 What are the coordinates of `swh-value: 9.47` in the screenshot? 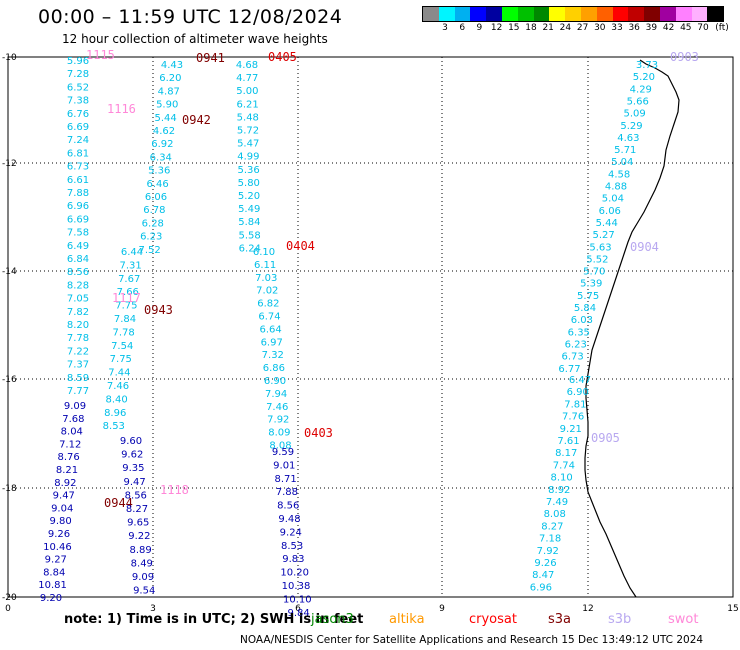 It's located at (134, 482).